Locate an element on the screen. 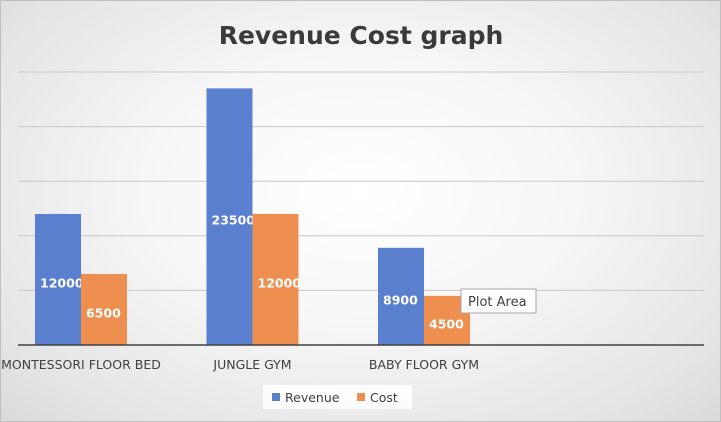  legend-label-revenue: Revenue is located at coordinates (312, 397).